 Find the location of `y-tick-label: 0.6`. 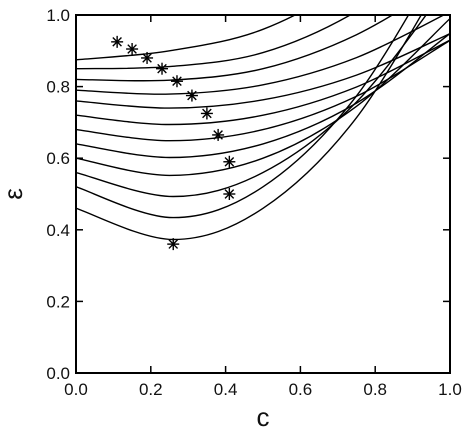

y-tick-label: 0.6 is located at coordinates (58, 158).